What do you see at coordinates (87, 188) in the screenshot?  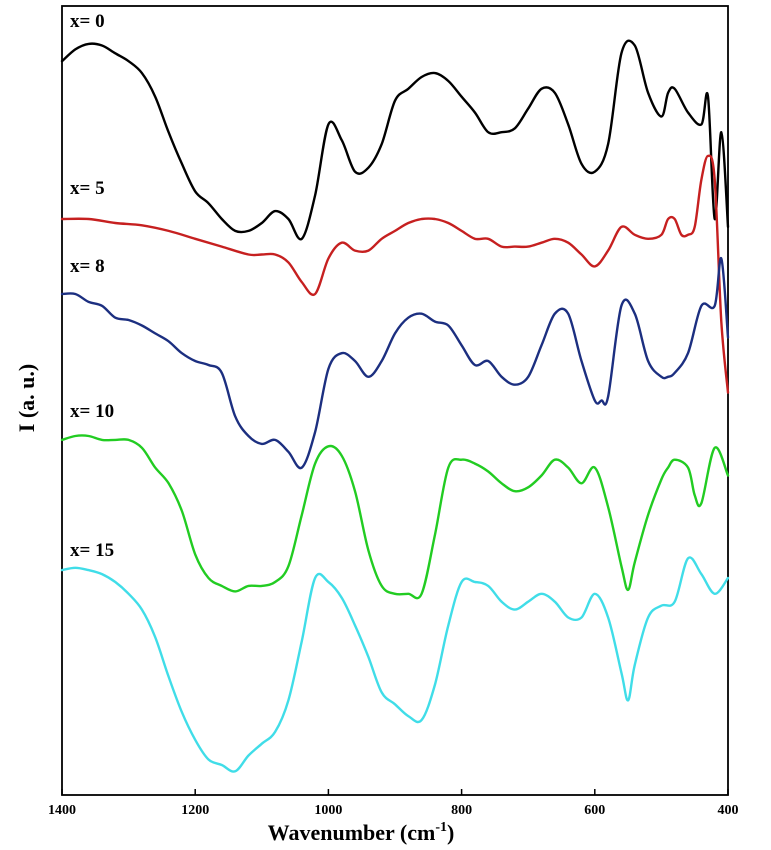 I see `series-label-2: x= 5` at bounding box center [87, 188].